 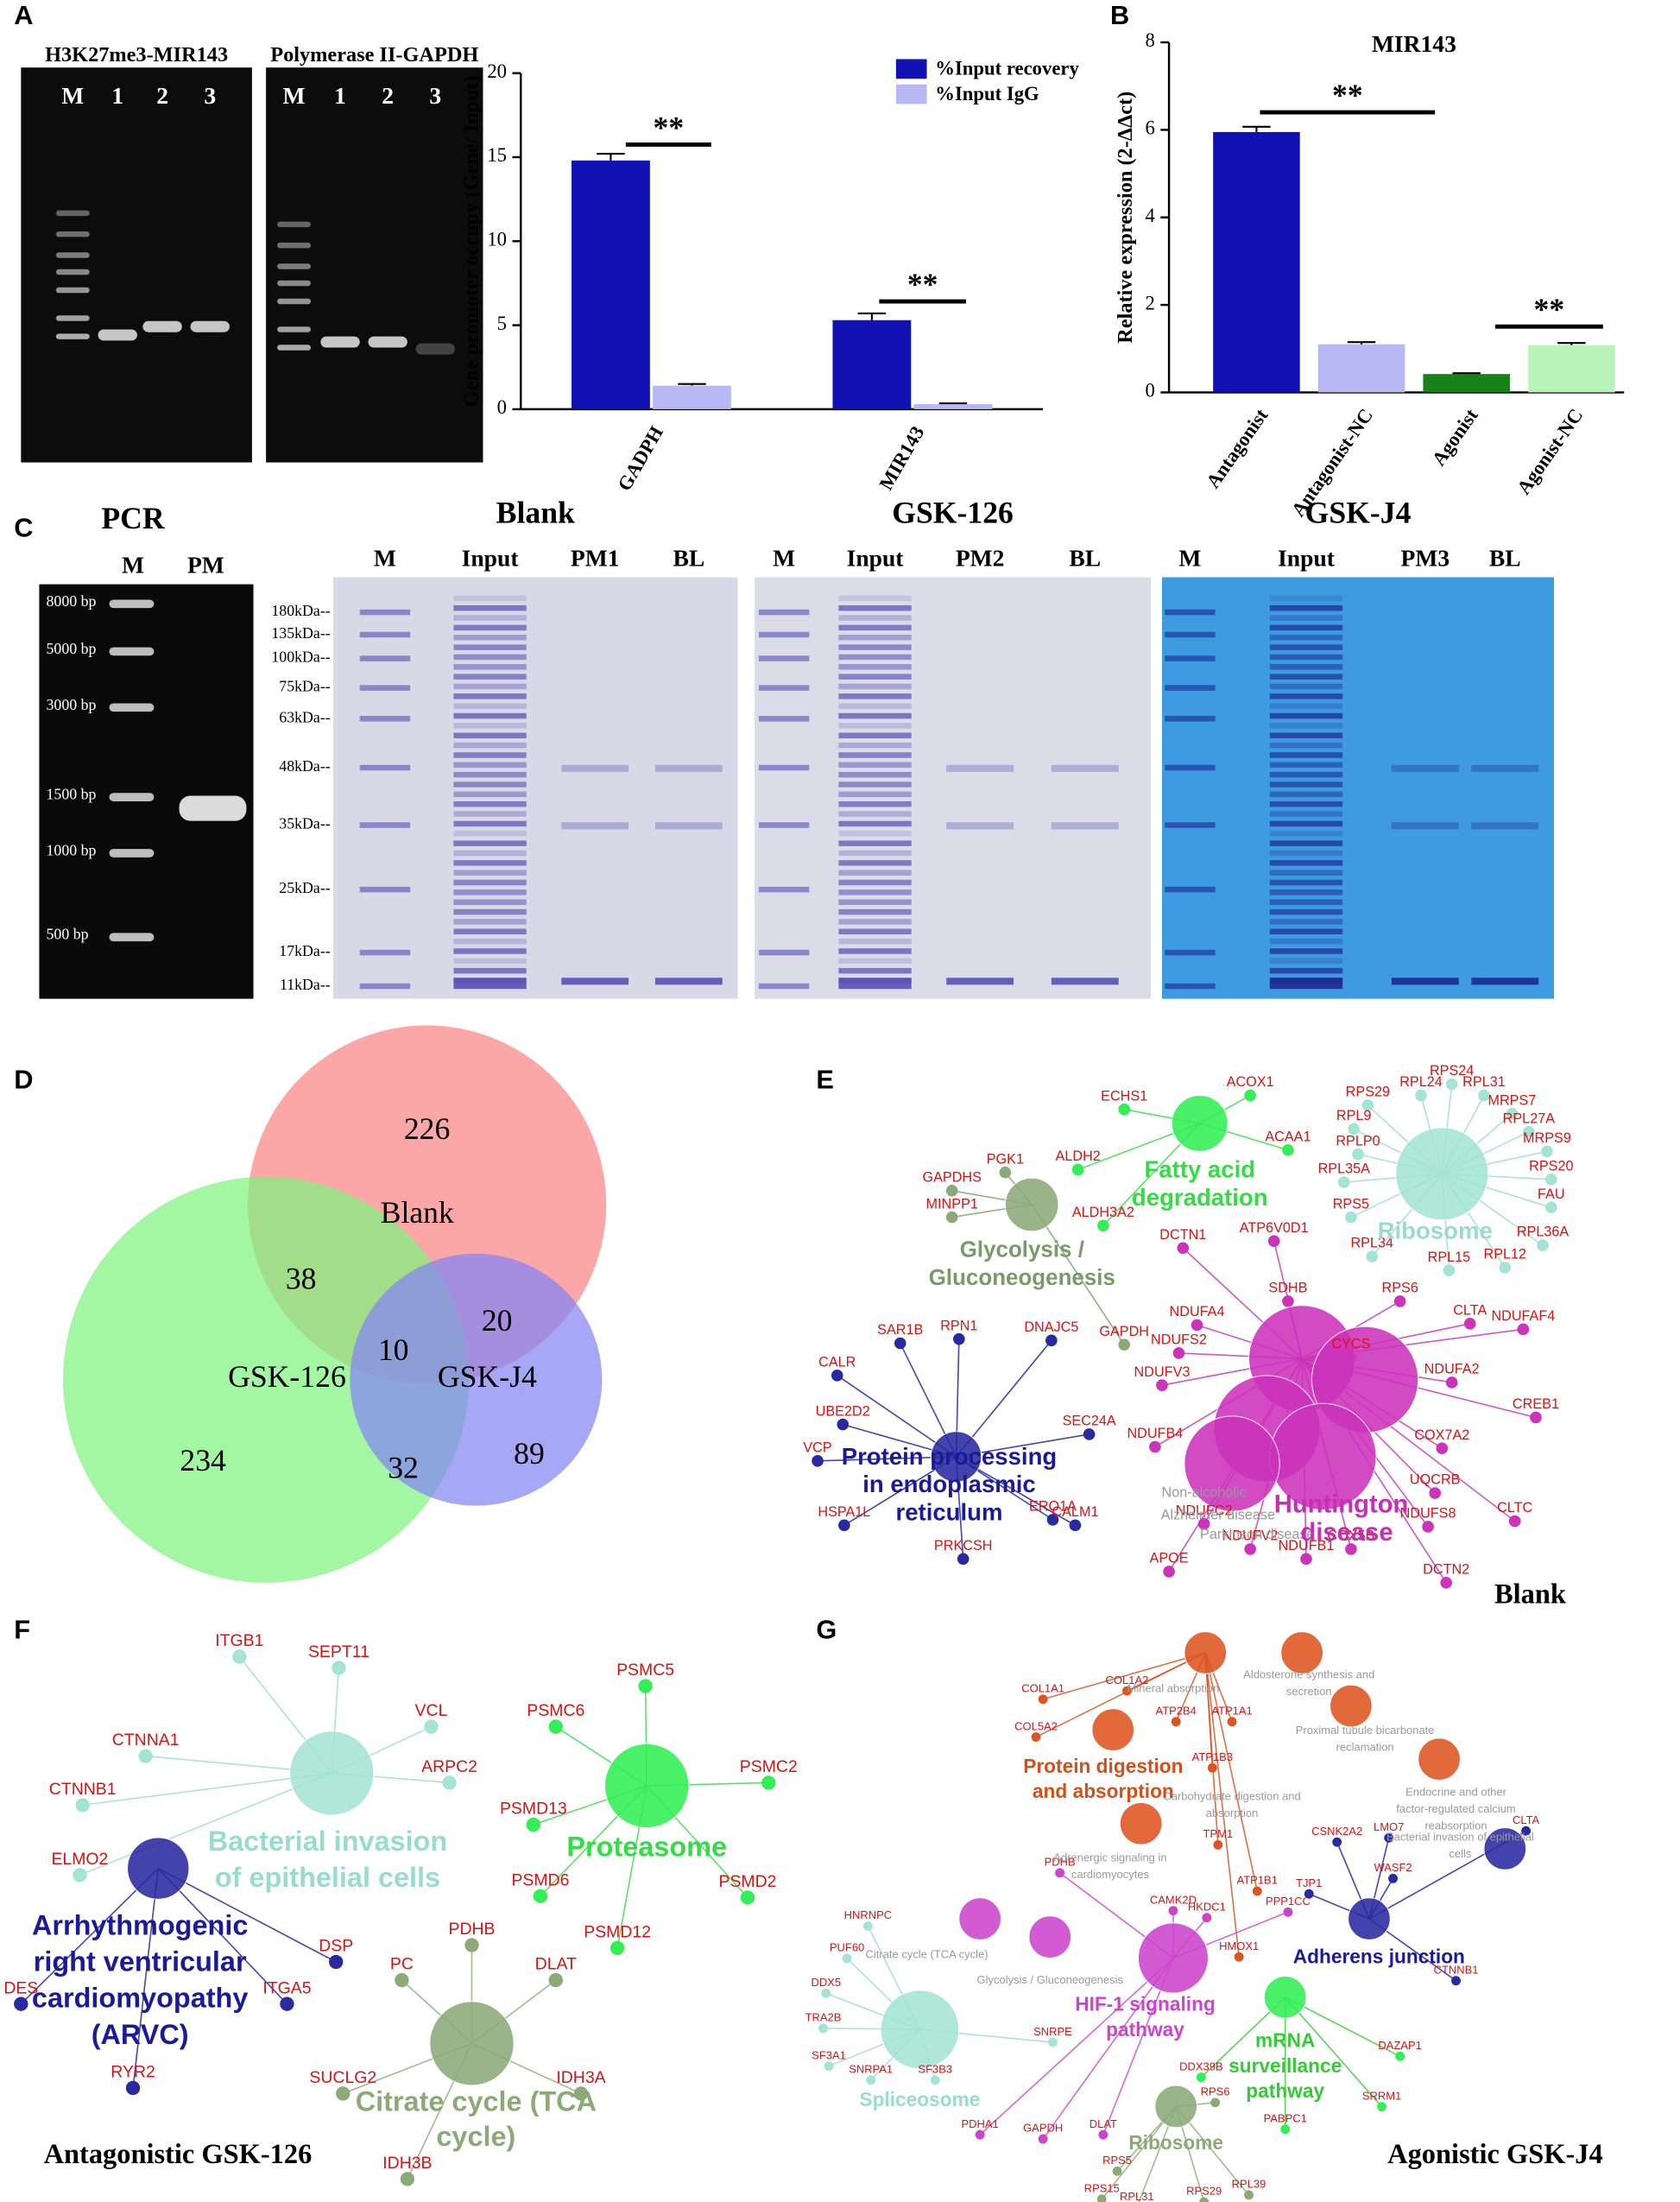 What do you see at coordinates (1460, 1836) in the screenshot?
I see `pathway-label-minor: Bacterial invasion of epithelial` at bounding box center [1460, 1836].